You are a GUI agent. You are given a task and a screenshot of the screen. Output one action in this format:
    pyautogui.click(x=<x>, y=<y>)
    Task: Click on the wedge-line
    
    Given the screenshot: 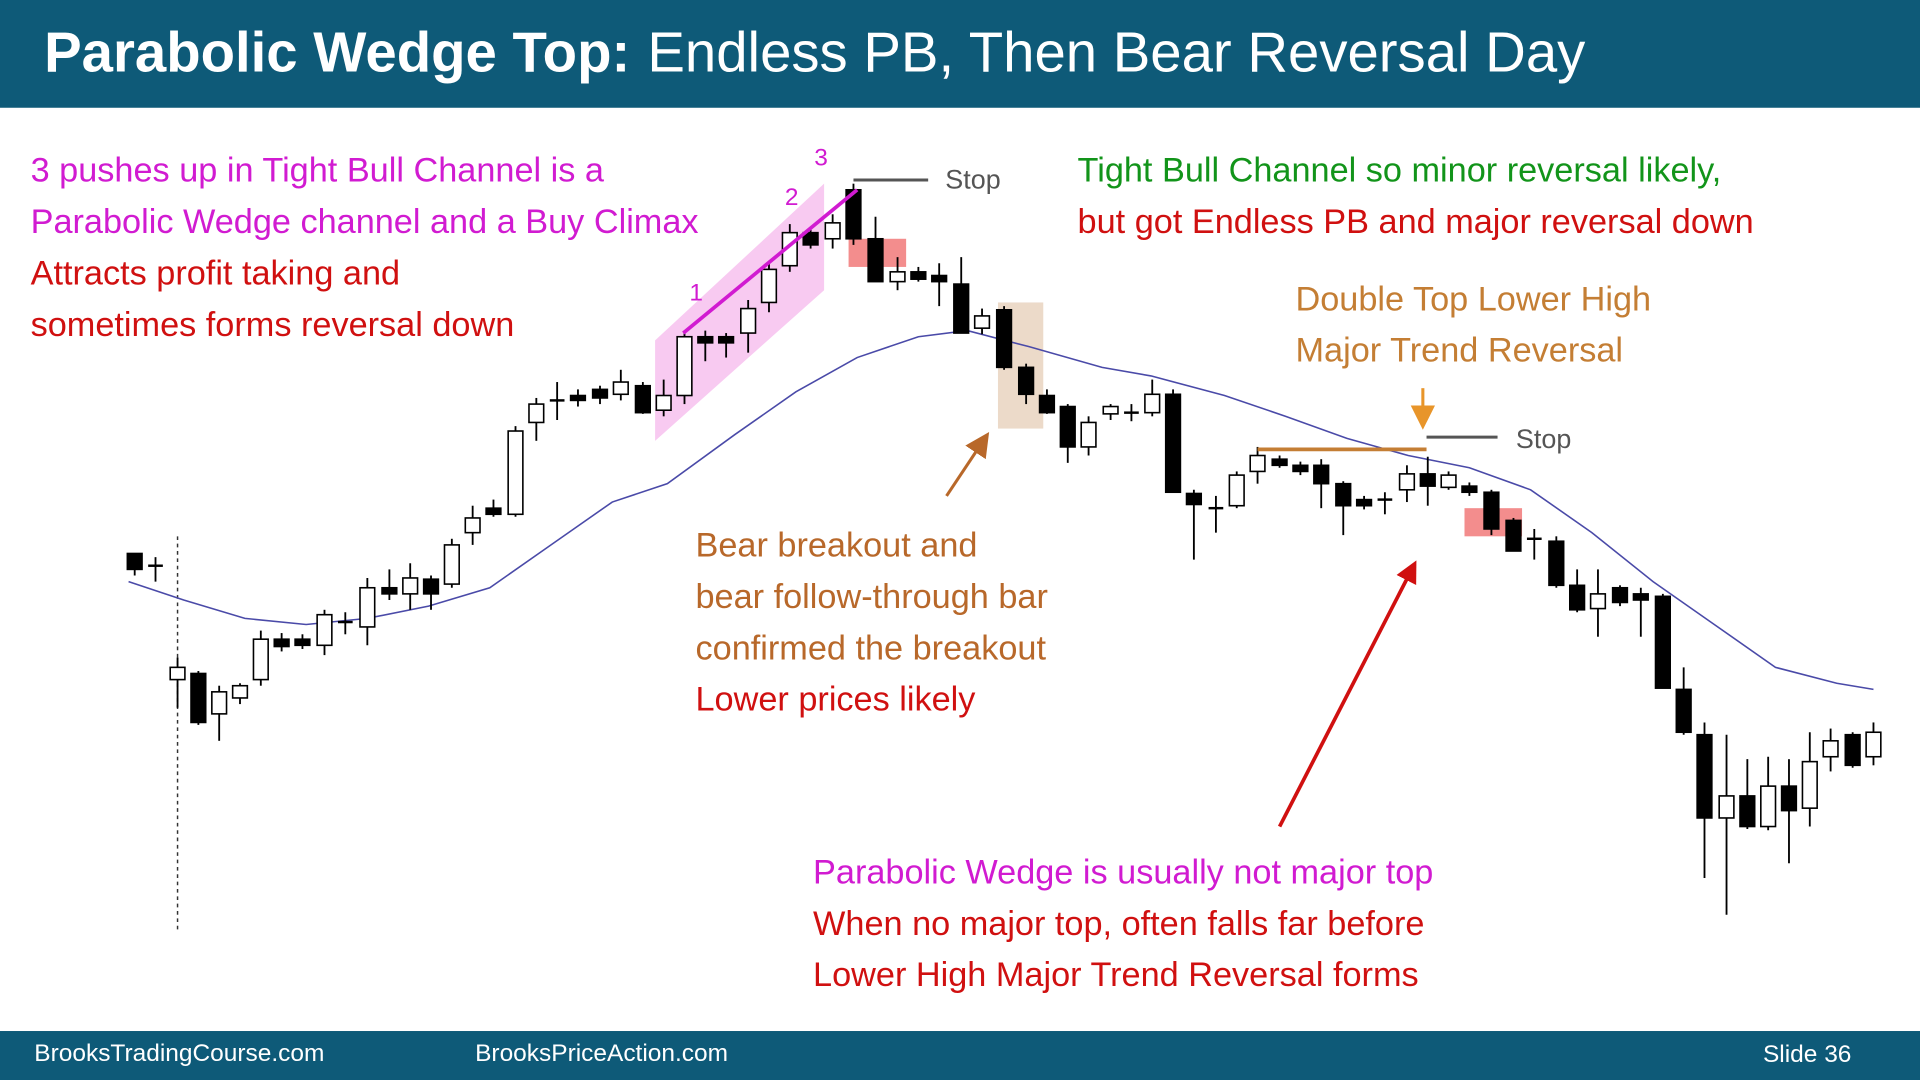 What is the action you would take?
    pyautogui.click(x=770, y=261)
    